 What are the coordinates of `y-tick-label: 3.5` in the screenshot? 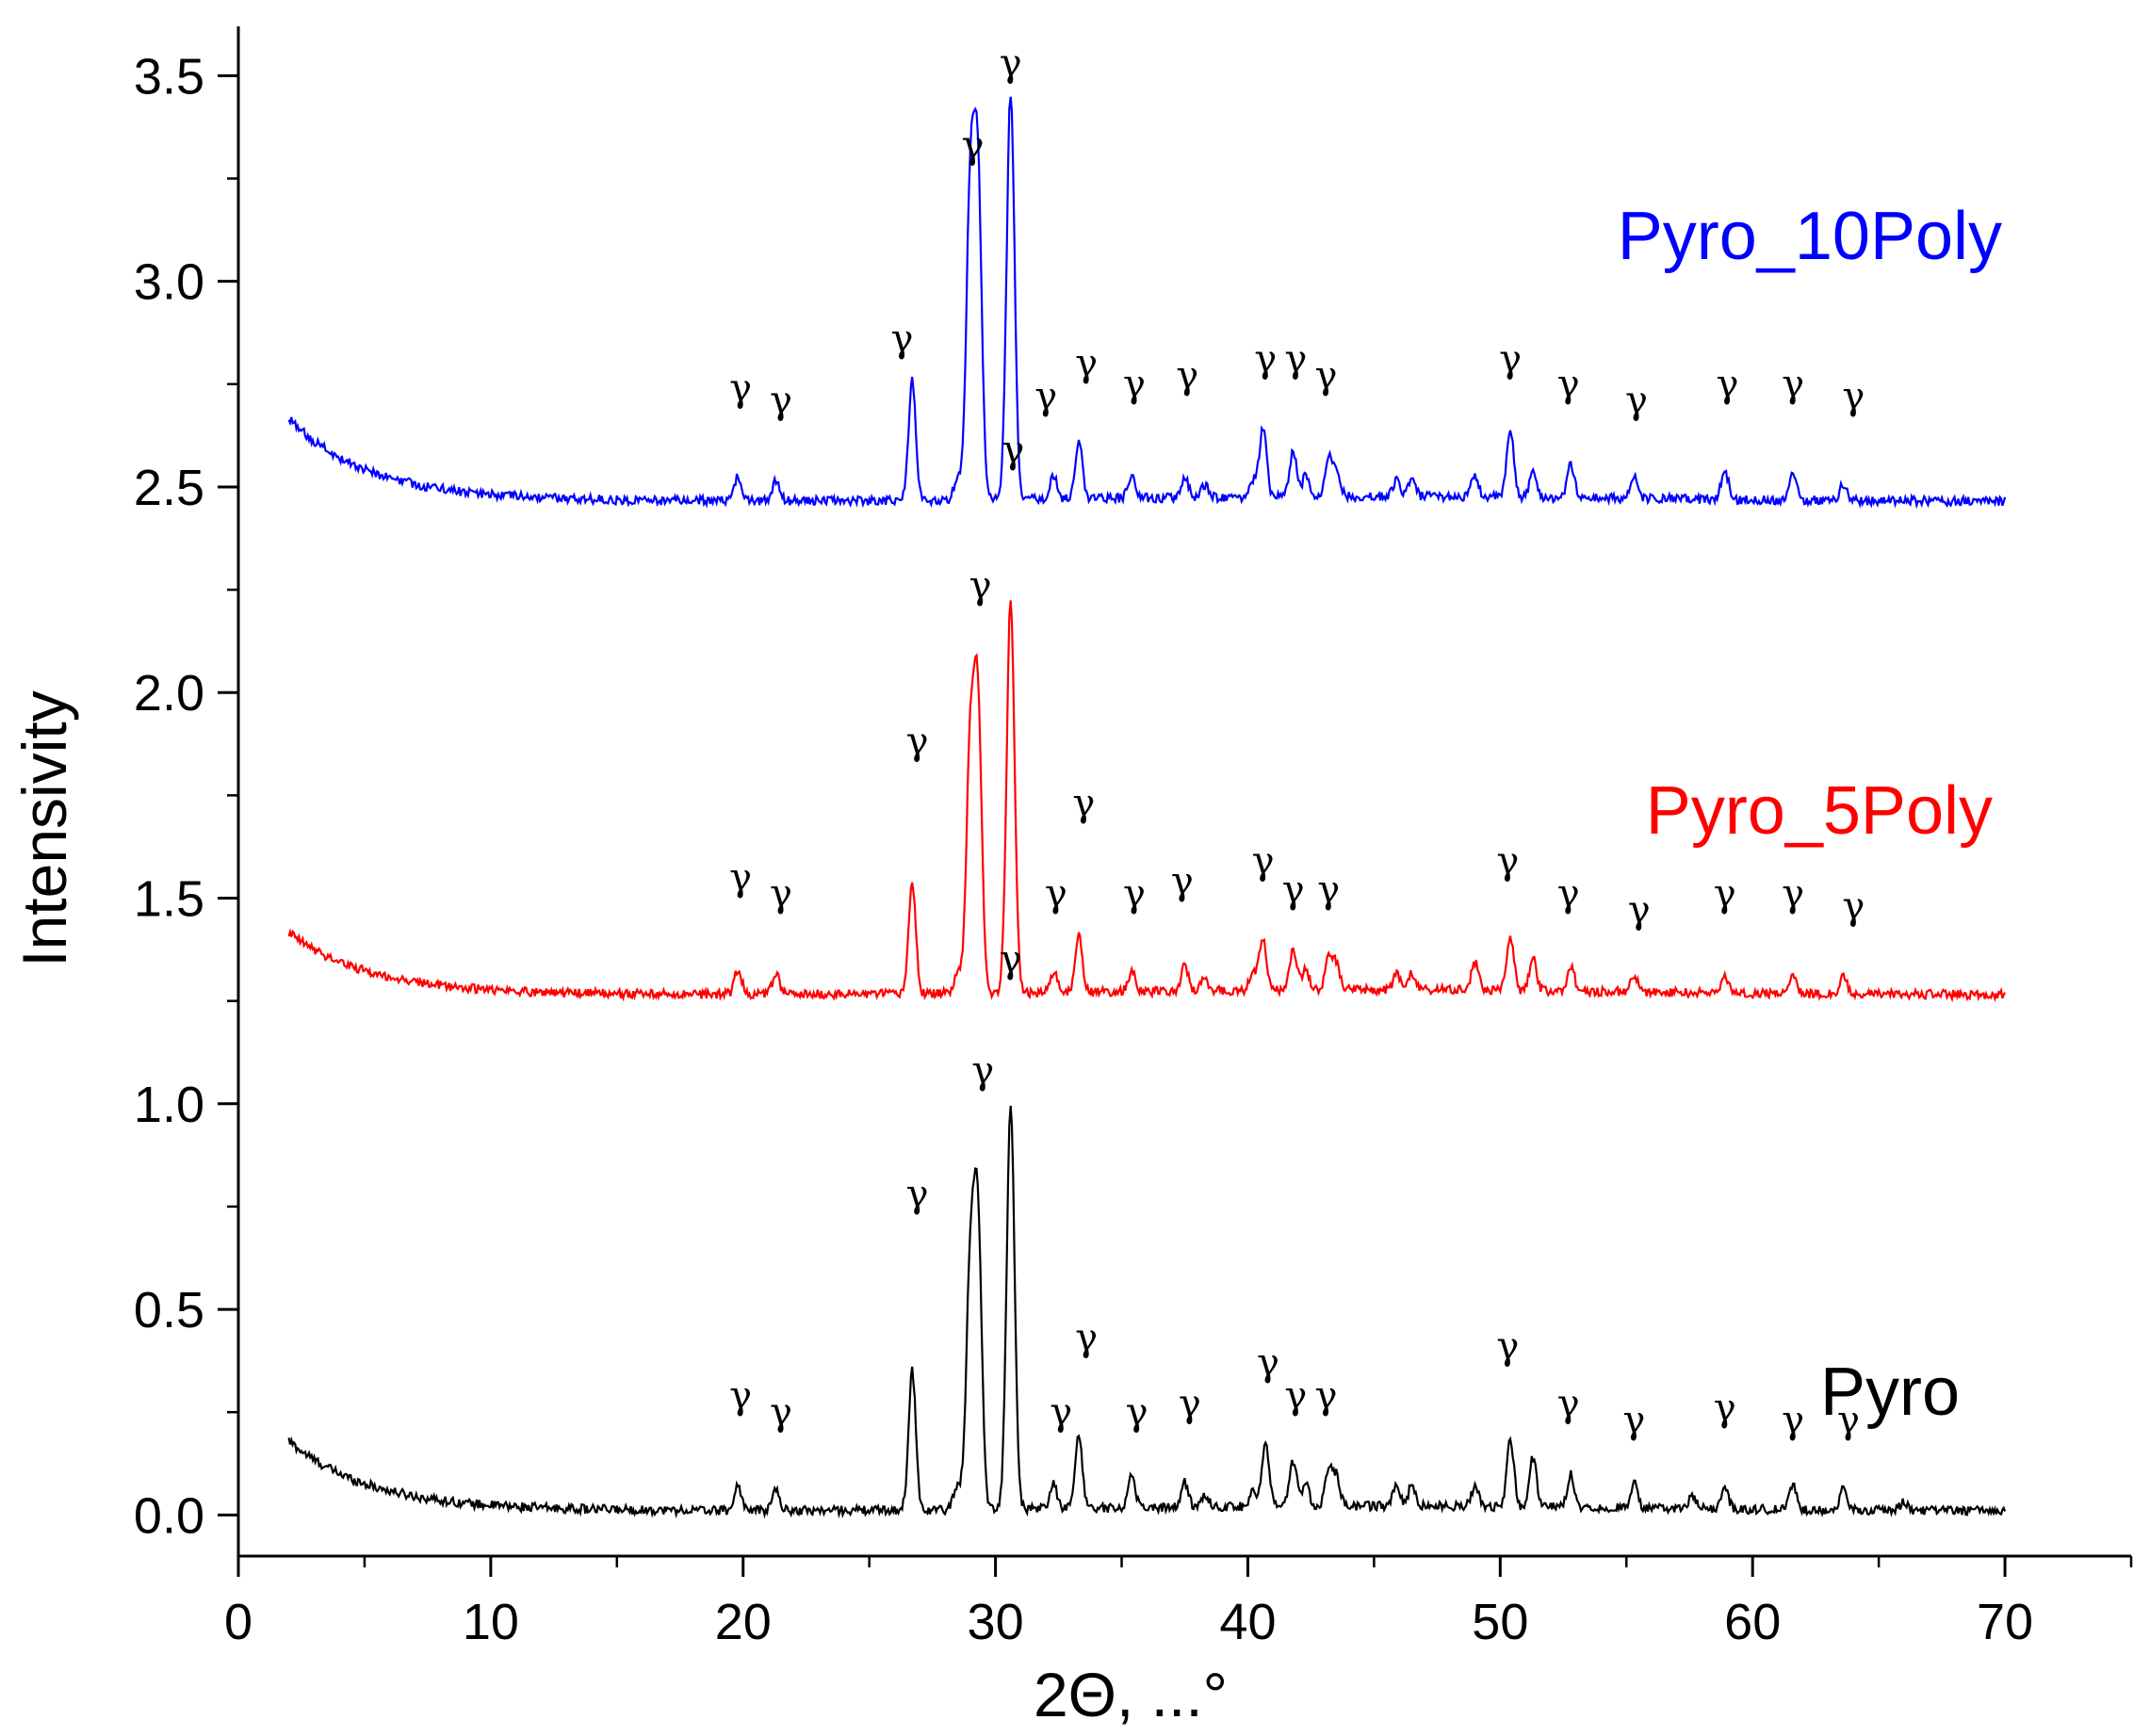 It's located at (169, 76).